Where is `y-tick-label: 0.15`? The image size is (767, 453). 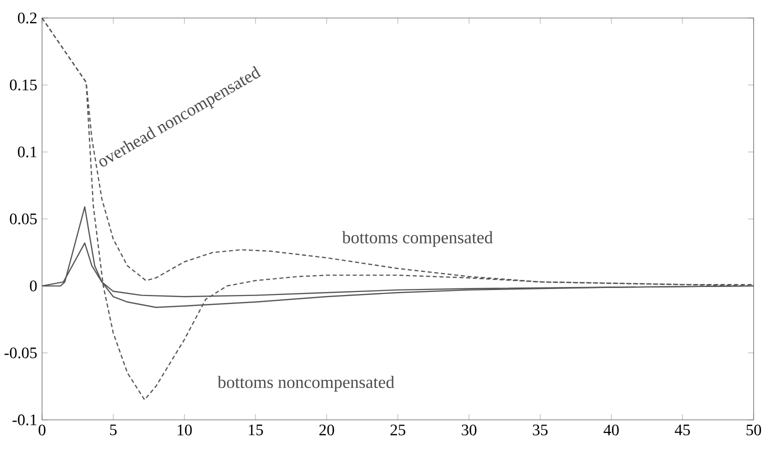 y-tick-label: 0.15 is located at coordinates (23, 85).